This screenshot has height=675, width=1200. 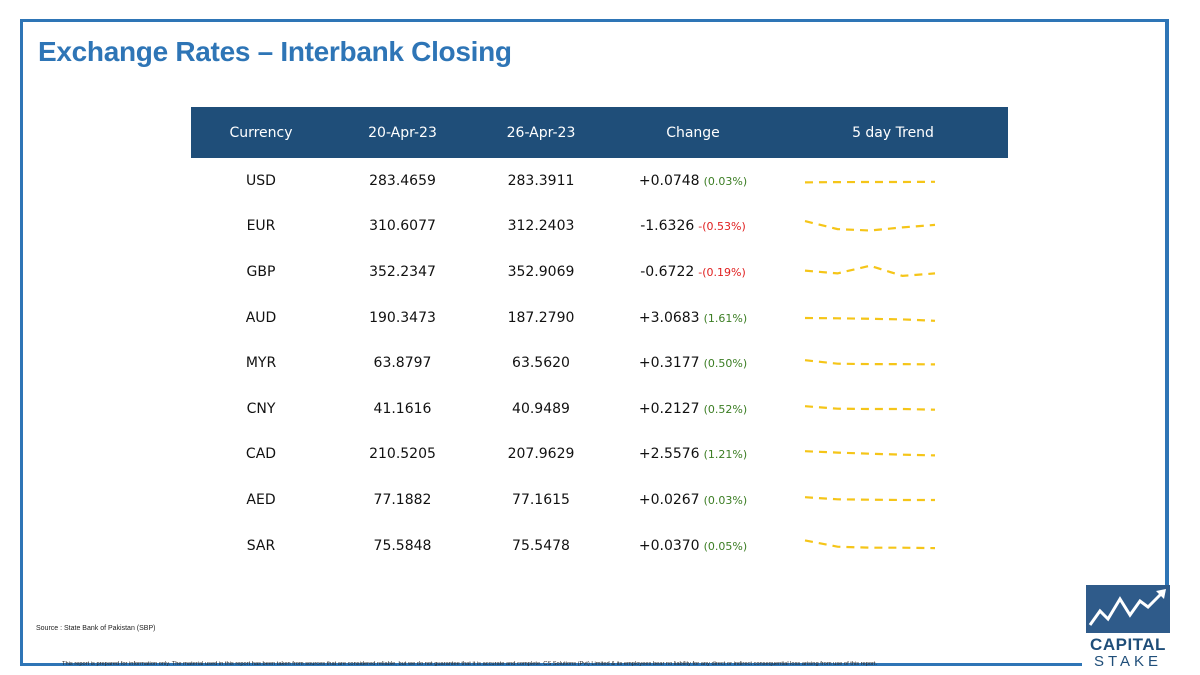 What do you see at coordinates (541, 363) in the screenshot?
I see `rate-curr-cell: 63.5620` at bounding box center [541, 363].